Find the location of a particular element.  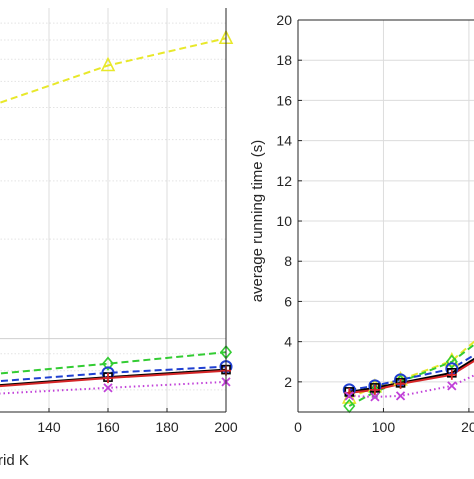

right-y-tick-label: 8 is located at coordinates (288, 261).